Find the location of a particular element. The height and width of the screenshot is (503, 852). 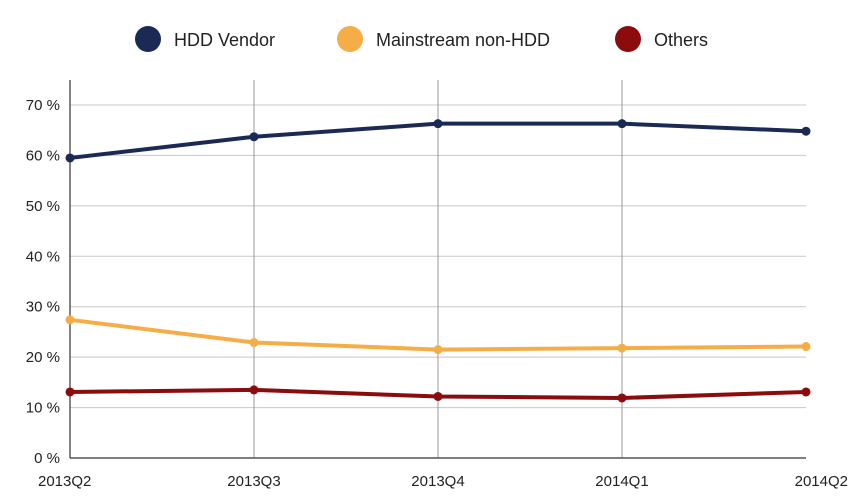

y-tick-label: 50 % is located at coordinates (43, 206).